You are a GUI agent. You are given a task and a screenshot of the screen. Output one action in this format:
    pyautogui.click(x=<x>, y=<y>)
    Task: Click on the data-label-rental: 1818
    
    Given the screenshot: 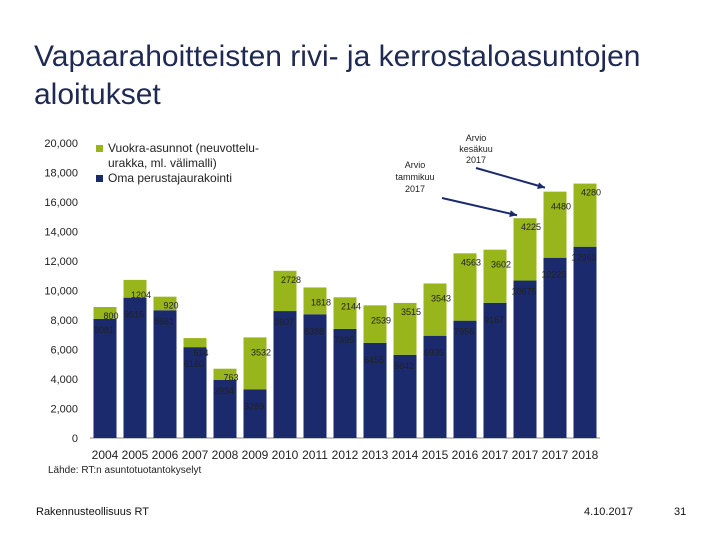 What is the action you would take?
    pyautogui.click(x=321, y=302)
    